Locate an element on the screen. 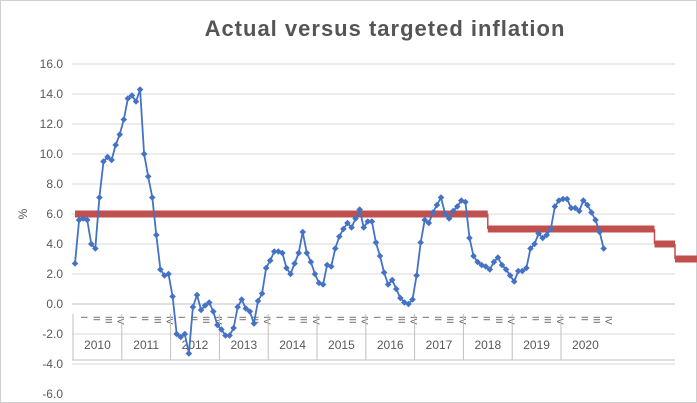 The width and height of the screenshot is (697, 403). y-tick-label: -2.0 is located at coordinates (52, 334).